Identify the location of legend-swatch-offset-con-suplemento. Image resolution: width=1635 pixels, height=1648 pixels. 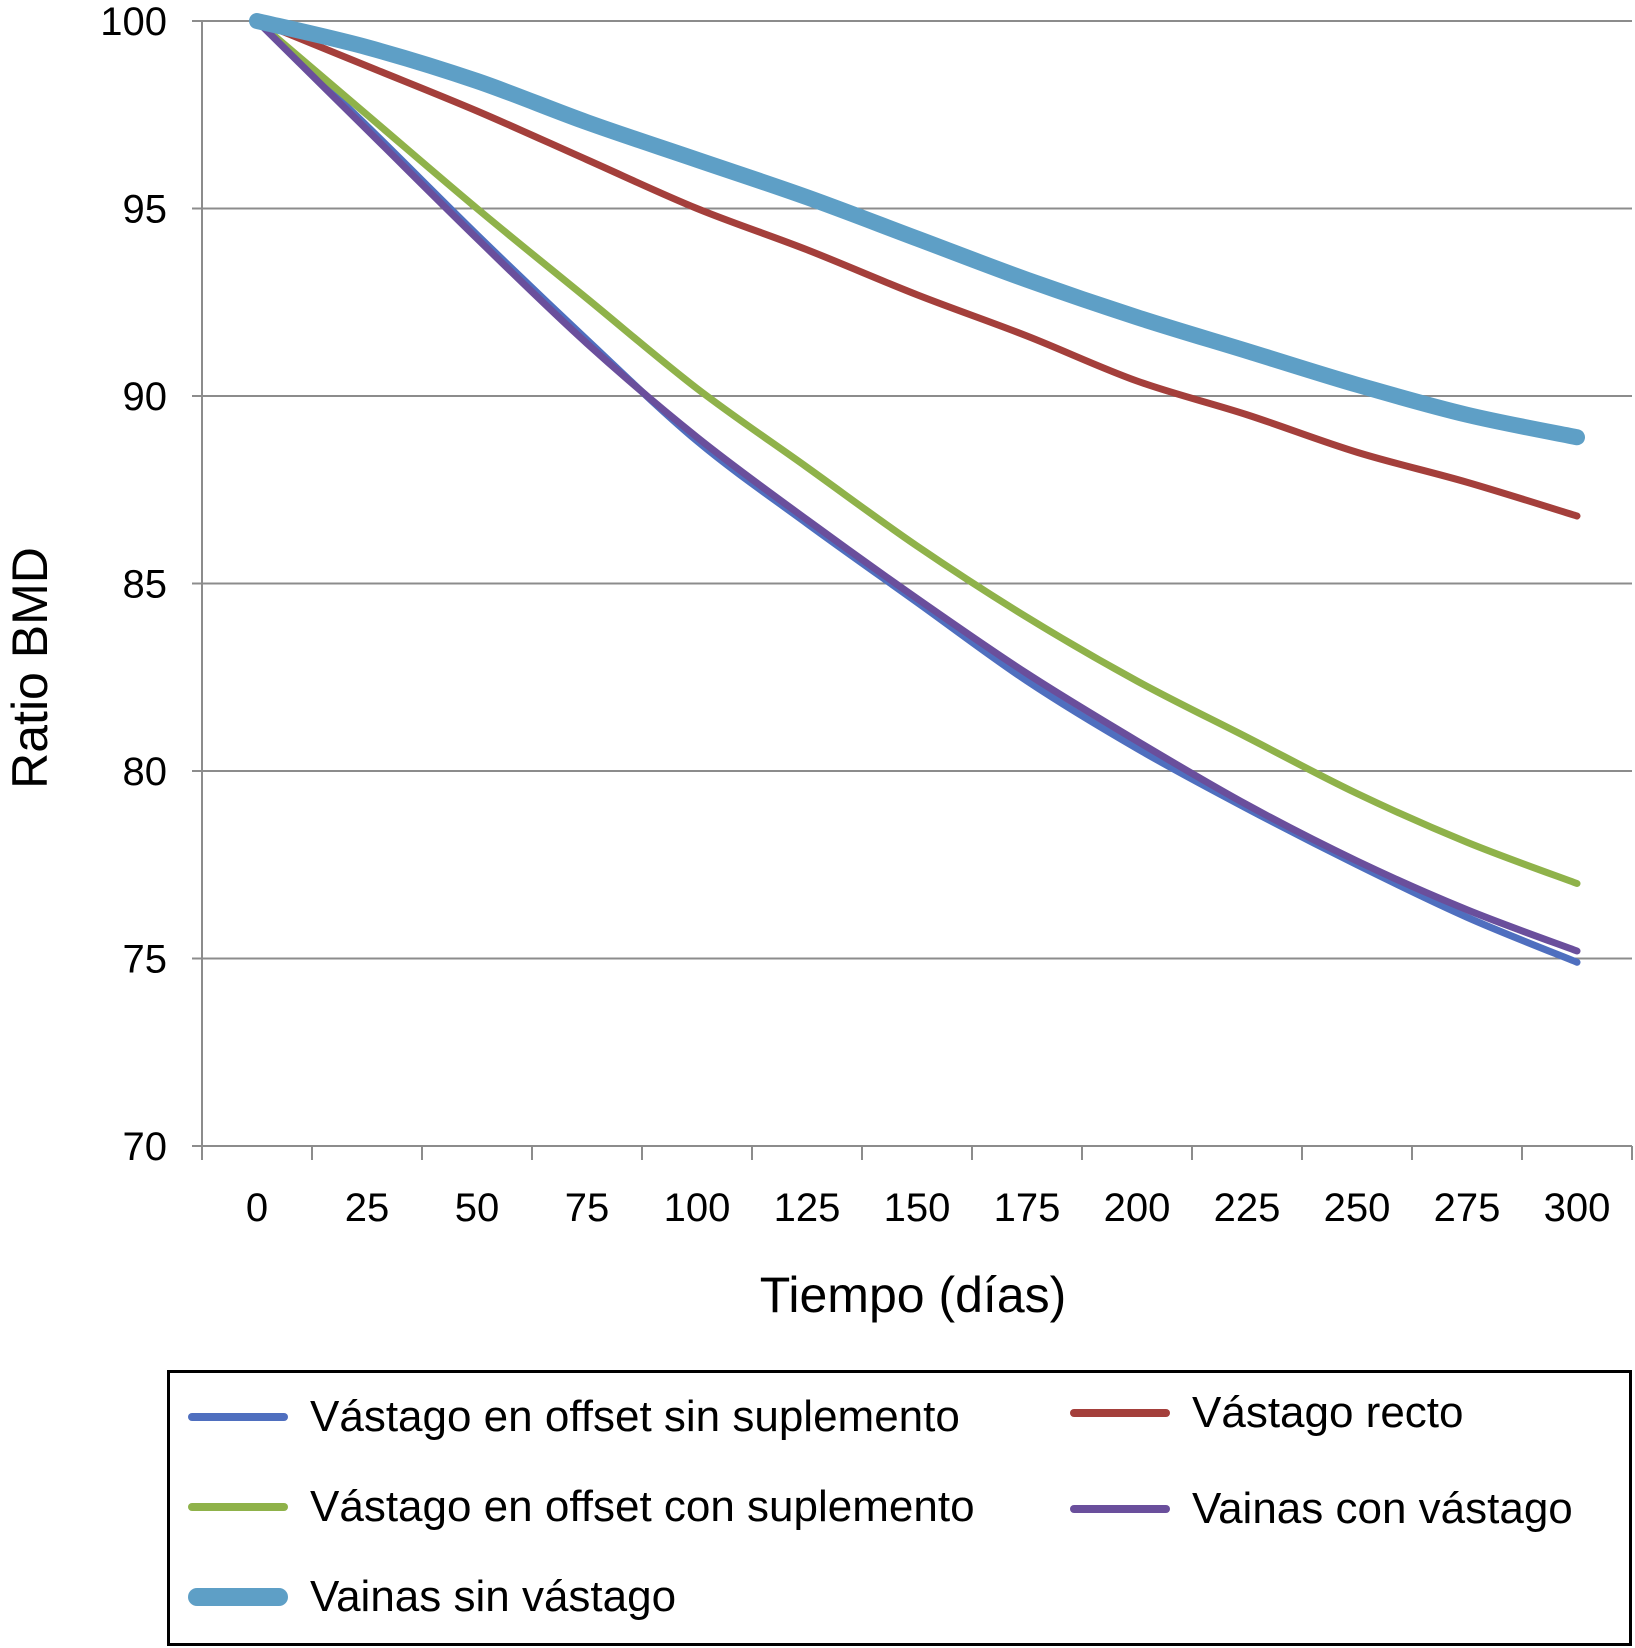
(238, 1507).